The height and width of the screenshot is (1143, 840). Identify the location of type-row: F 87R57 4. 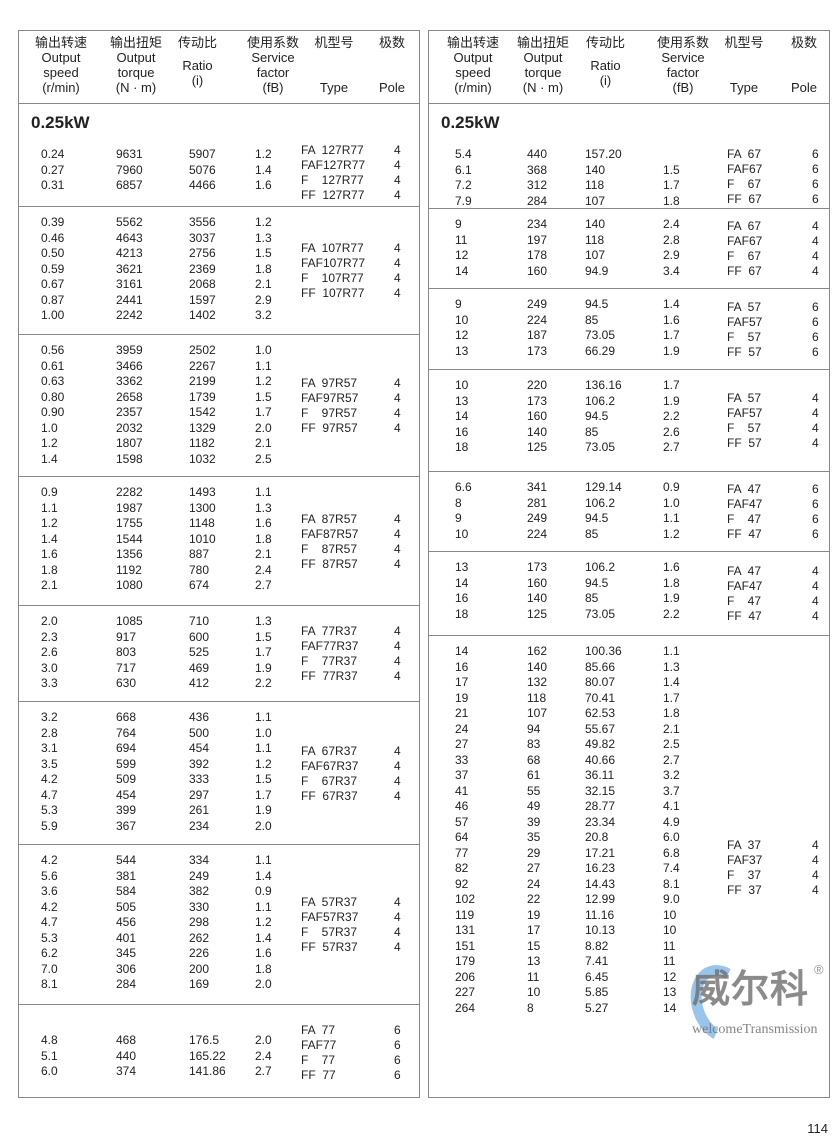
(351, 549).